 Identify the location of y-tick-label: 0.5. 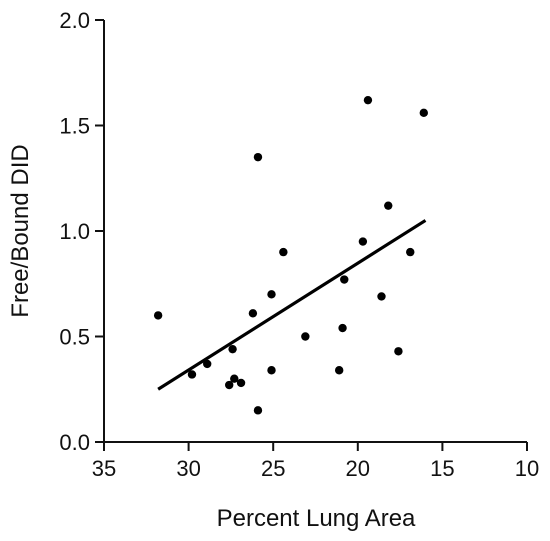
(74, 337).